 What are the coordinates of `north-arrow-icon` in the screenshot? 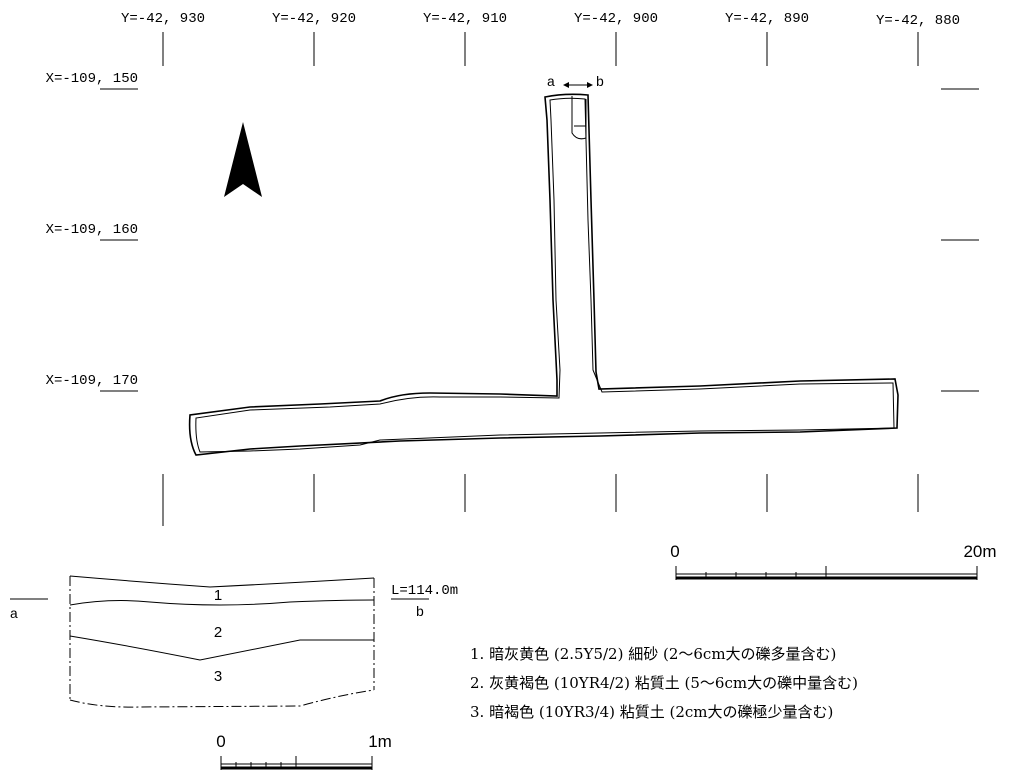 It's located at (243, 159).